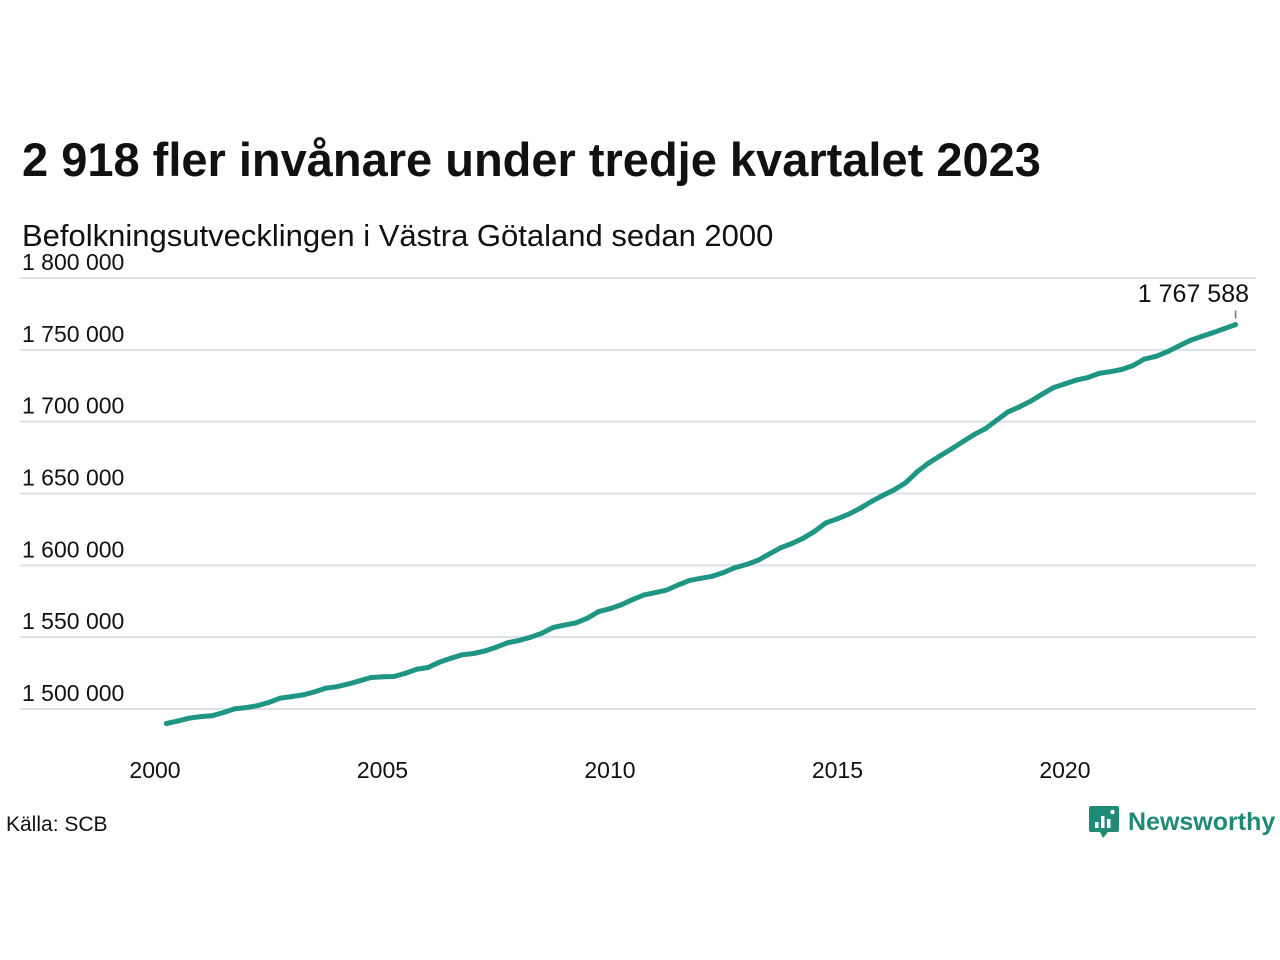 This screenshot has width=1280, height=960. I want to click on brand-logo: Newsworthy, so click(1181, 822).